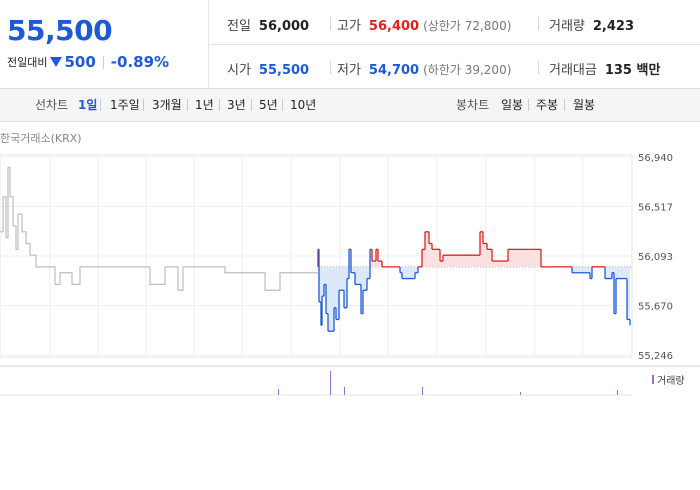 The image size is (700, 490). What do you see at coordinates (268, 105) in the screenshot?
I see `tab-5-years: 5년` at bounding box center [268, 105].